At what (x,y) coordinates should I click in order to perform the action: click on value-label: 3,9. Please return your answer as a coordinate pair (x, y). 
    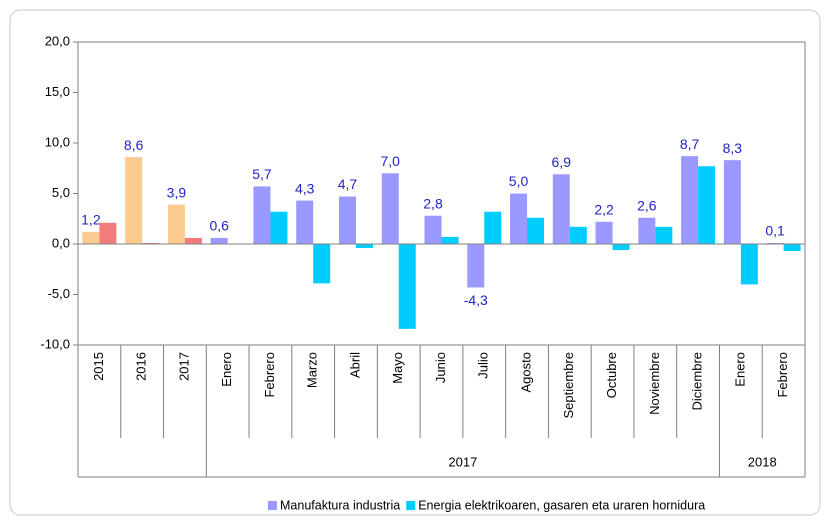
    Looking at the image, I should click on (177, 192).